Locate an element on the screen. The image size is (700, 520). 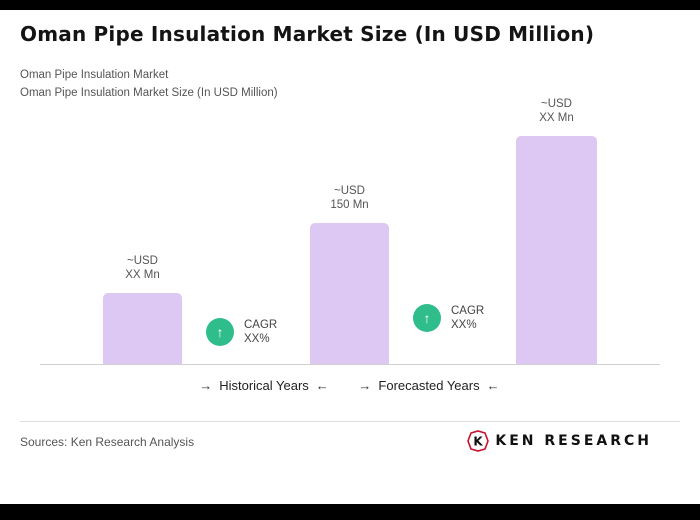
chart-baseline is located at coordinates (350, 364).